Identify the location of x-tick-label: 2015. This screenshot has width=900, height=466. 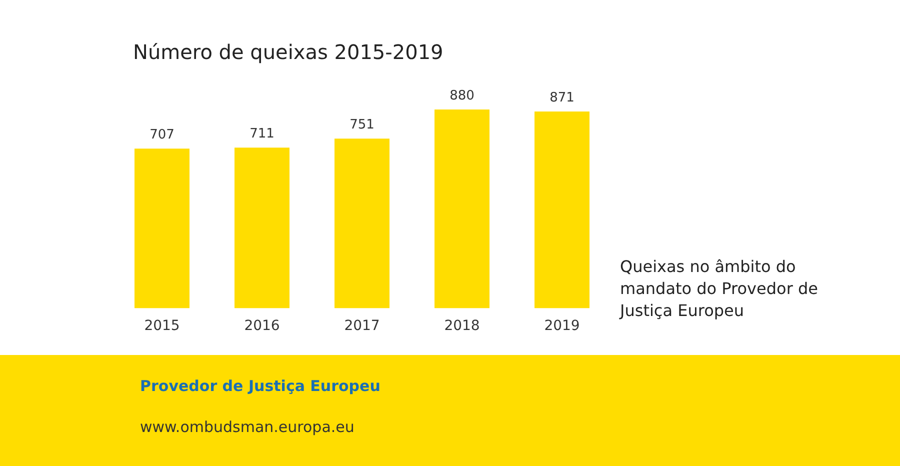
(162, 326).